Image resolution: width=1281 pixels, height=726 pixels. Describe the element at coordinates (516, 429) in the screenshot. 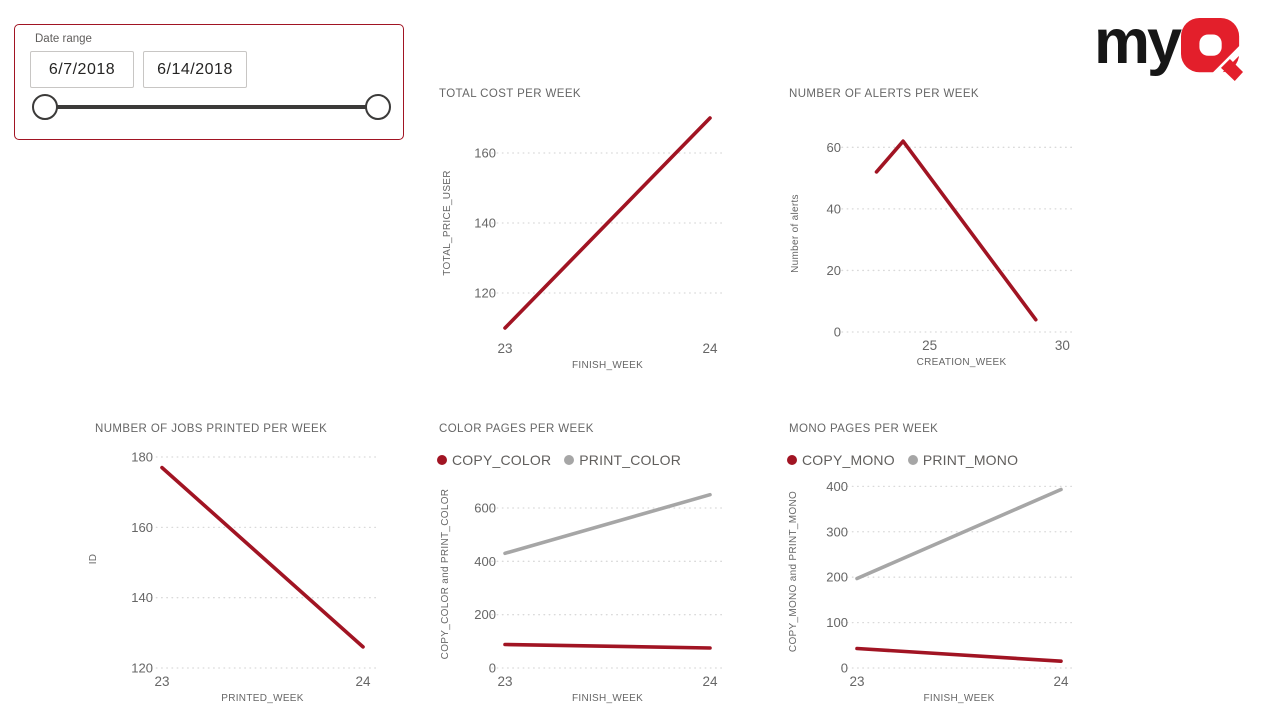

I see `chart-title: COLOR PAGES PER WEEK` at that location.